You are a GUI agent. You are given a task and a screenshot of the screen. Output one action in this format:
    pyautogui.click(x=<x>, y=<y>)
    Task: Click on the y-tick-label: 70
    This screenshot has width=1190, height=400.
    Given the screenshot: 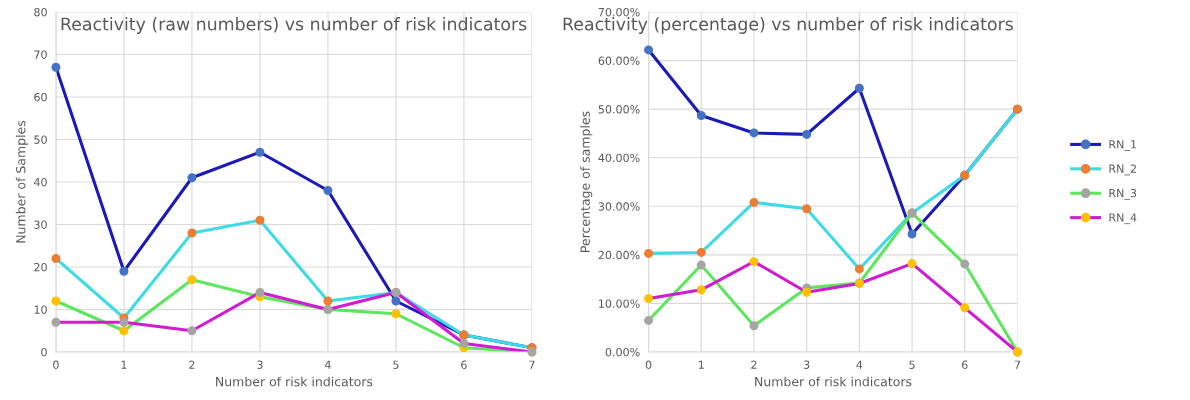 What is the action you would take?
    pyautogui.click(x=40, y=54)
    